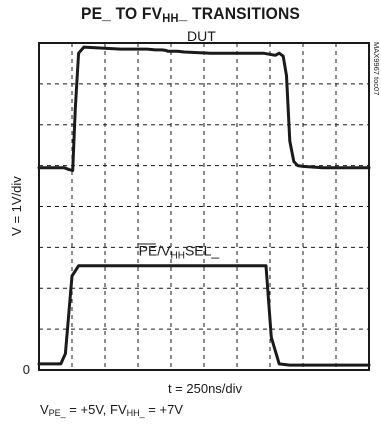 Image resolution: width=381 pixels, height=427 pixels. I want to click on conditions-footnote: VPE_ = +5V, FVHH_ = +7V, so click(111, 410).